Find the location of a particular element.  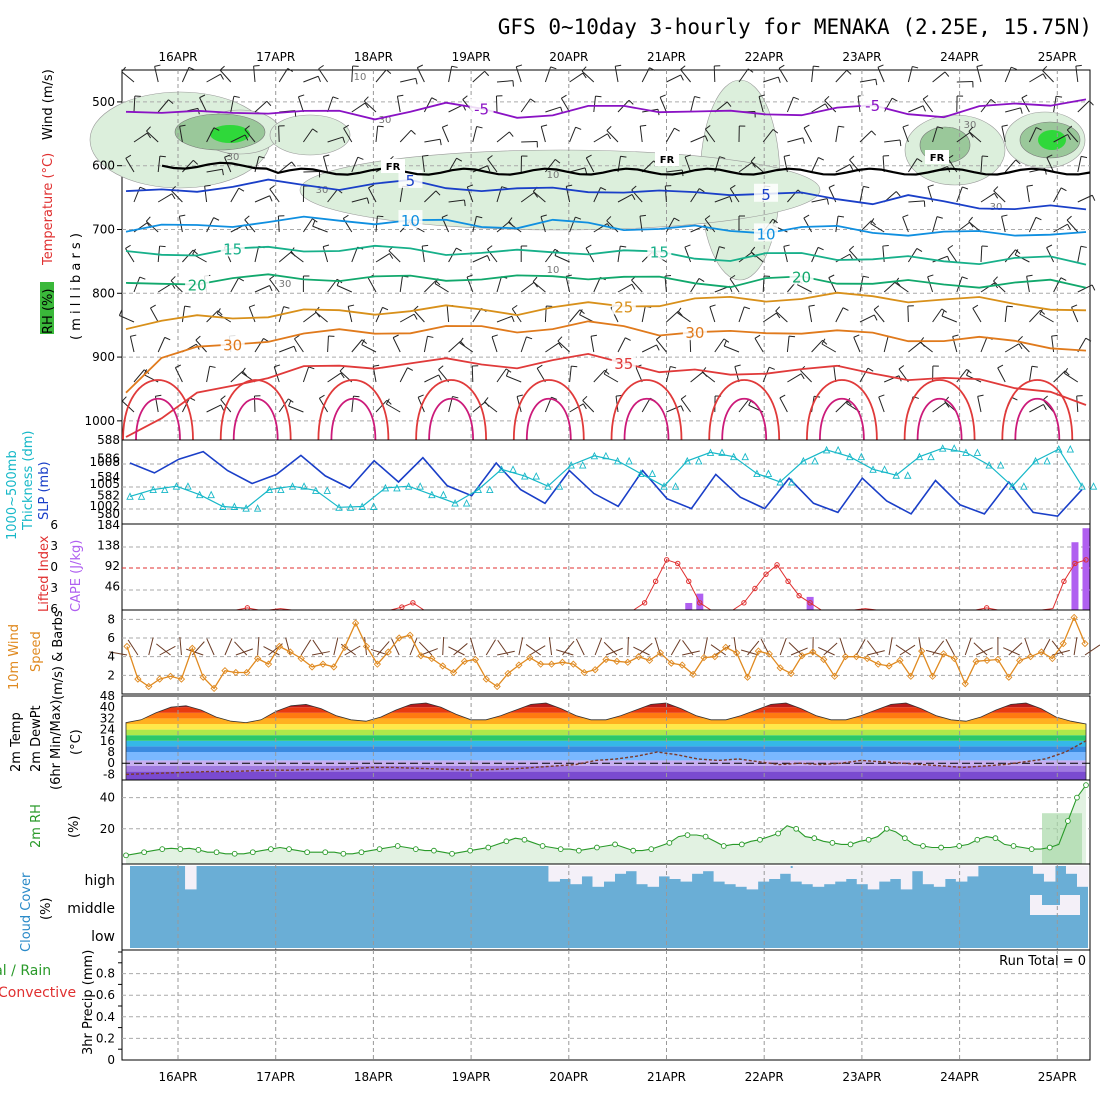

wind10m-grid is located at coordinates (606, 652).